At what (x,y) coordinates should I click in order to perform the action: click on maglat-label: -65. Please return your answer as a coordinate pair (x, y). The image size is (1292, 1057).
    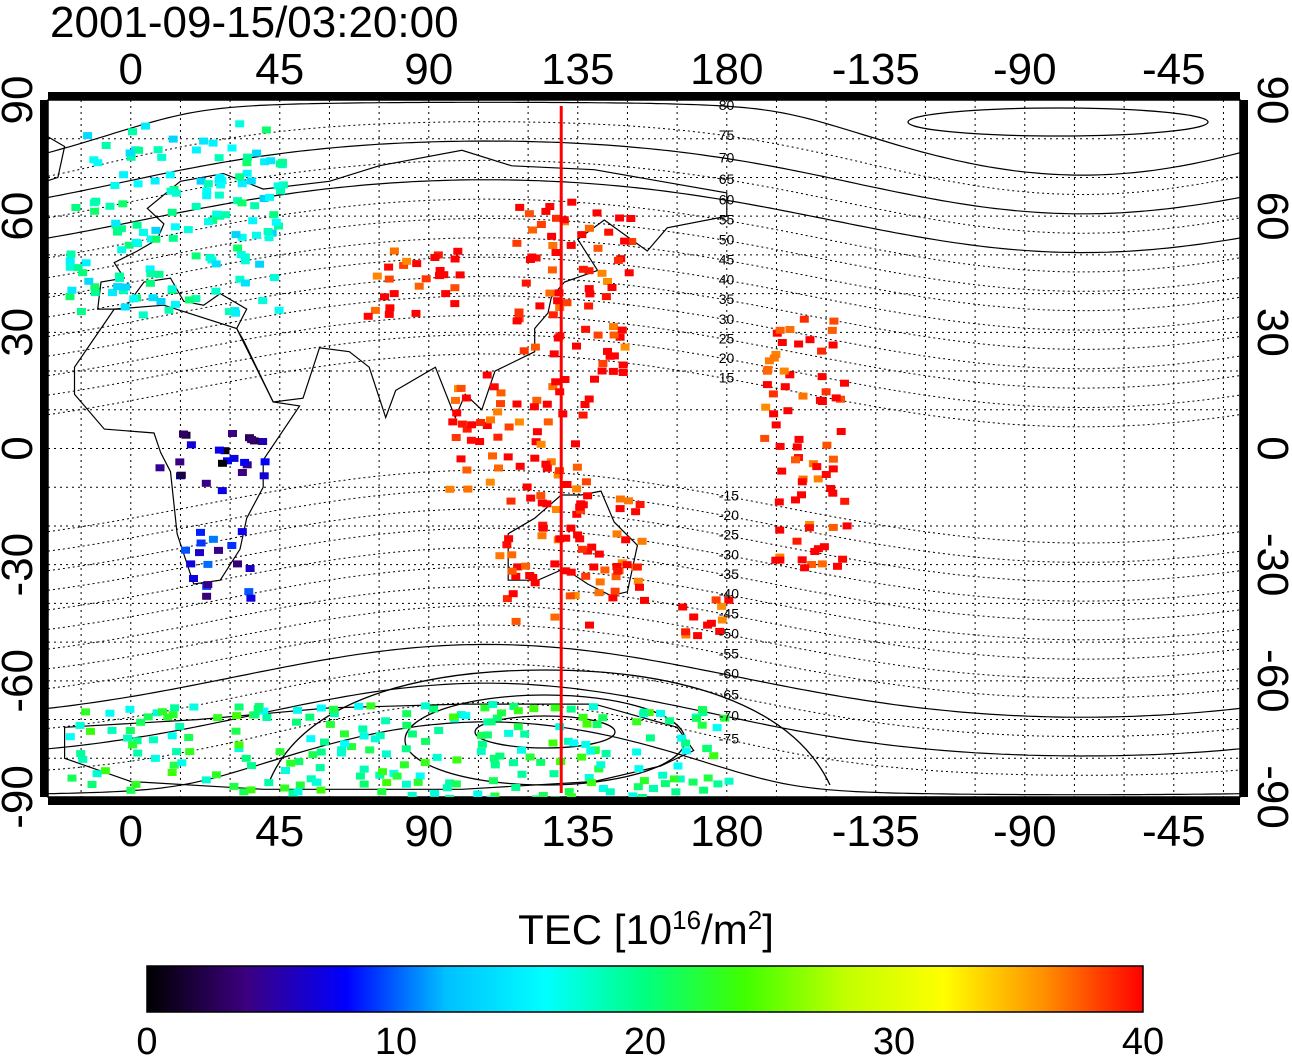
    Looking at the image, I should click on (729, 694).